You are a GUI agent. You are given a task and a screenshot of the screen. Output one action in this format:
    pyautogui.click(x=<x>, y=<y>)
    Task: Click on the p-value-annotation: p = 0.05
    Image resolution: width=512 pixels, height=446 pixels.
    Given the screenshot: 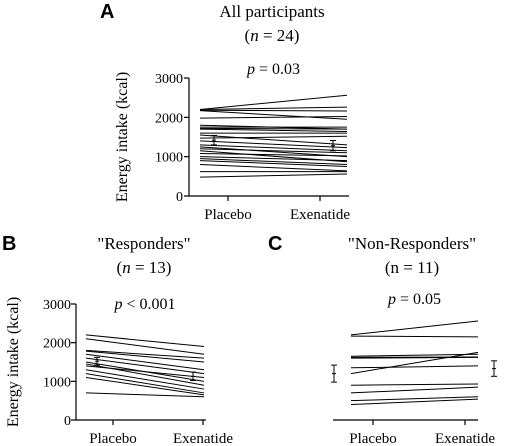 What is the action you would take?
    pyautogui.click(x=414, y=299)
    